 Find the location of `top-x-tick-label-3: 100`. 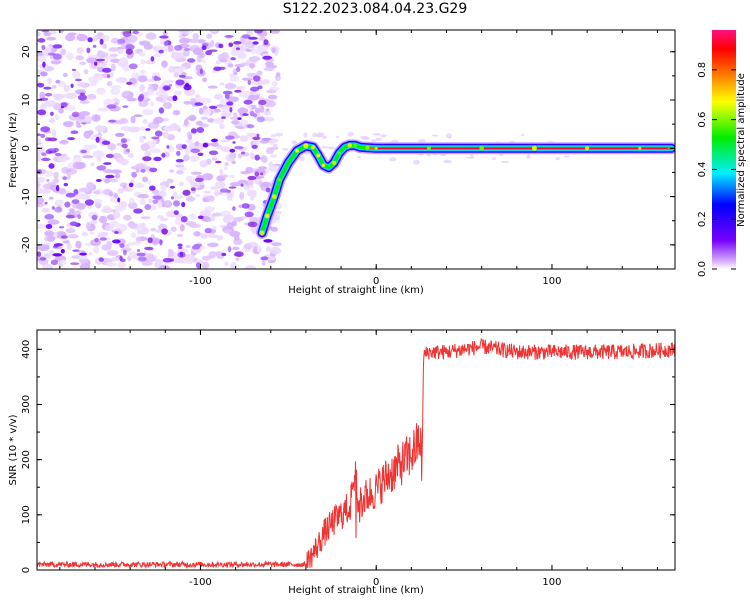

top-x-tick-label-3: 100 is located at coordinates (551, 281).